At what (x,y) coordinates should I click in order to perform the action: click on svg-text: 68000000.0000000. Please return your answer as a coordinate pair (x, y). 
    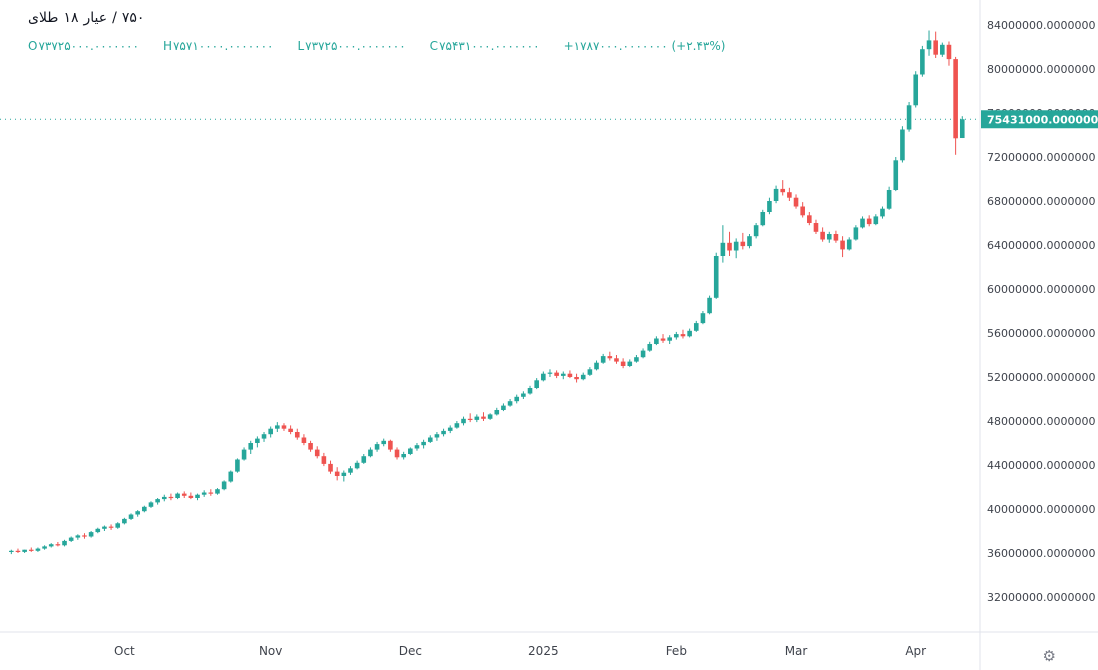
    Looking at the image, I should click on (1041, 201).